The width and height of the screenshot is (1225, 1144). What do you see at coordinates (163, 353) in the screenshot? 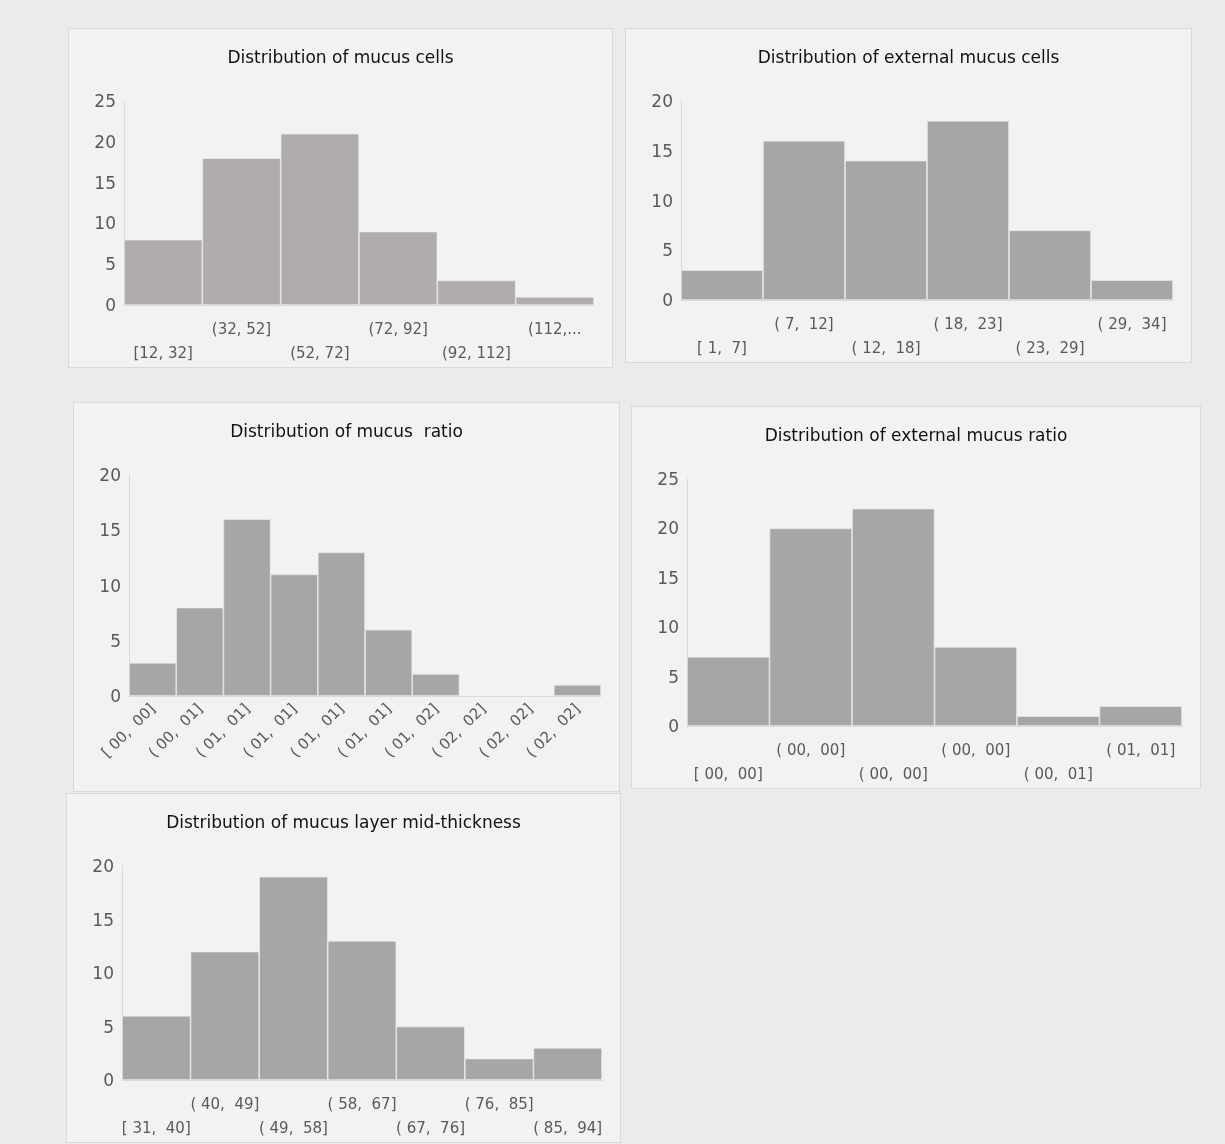
I see `x-tick-label: [12, 32]` at bounding box center [163, 353].